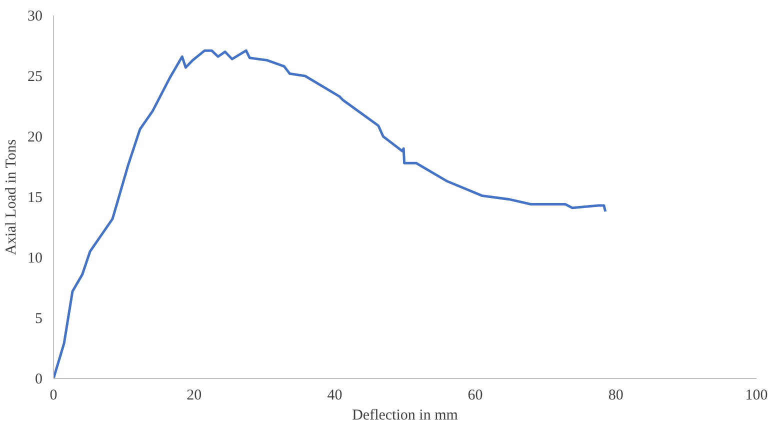  Describe the element at coordinates (616, 396) in the screenshot. I see `x-tick-label: 80` at that location.